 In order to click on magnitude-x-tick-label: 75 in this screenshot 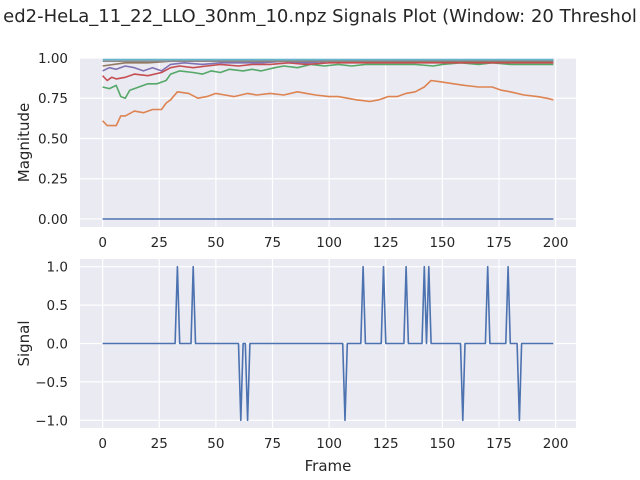, I will do `click(272, 243)`.